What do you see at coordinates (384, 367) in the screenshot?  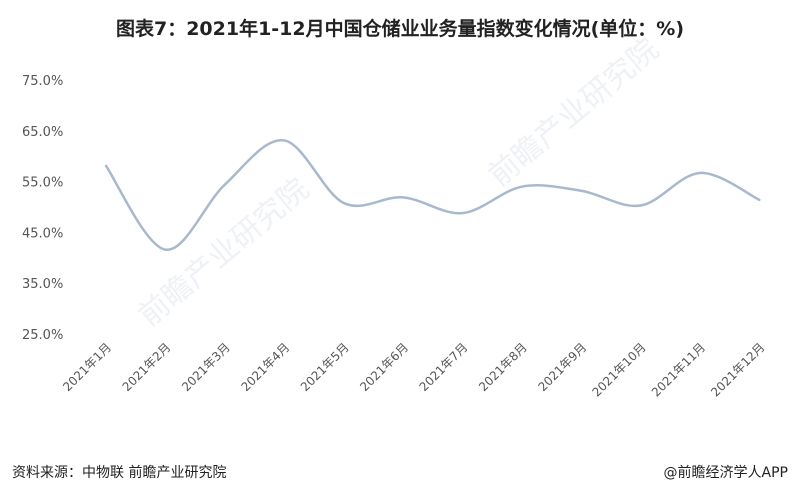 I see `x-tick-label: 2021年6月` at bounding box center [384, 367].